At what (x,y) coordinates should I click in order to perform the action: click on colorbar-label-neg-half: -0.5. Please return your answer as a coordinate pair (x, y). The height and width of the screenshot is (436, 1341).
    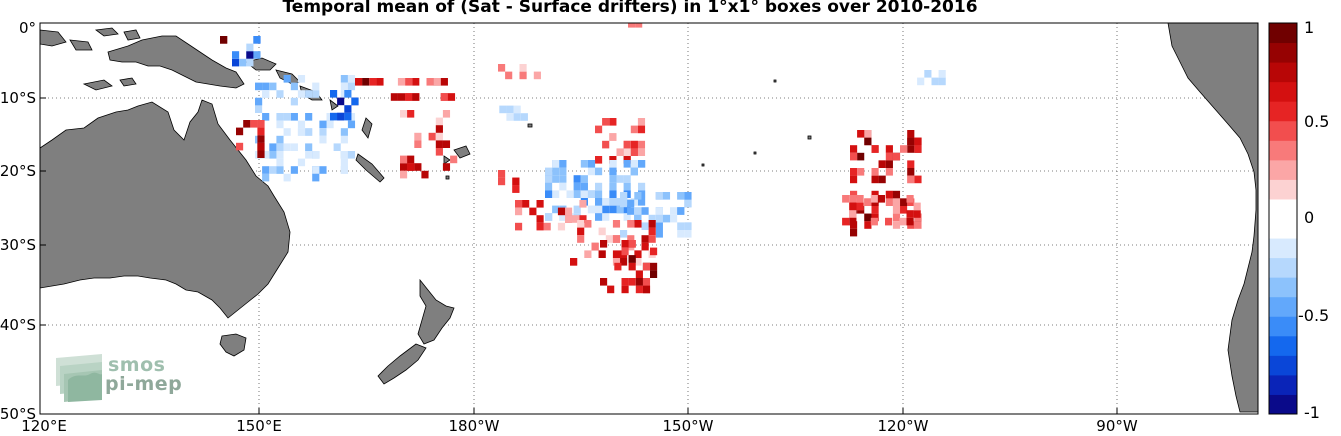
    Looking at the image, I should click on (1314, 315).